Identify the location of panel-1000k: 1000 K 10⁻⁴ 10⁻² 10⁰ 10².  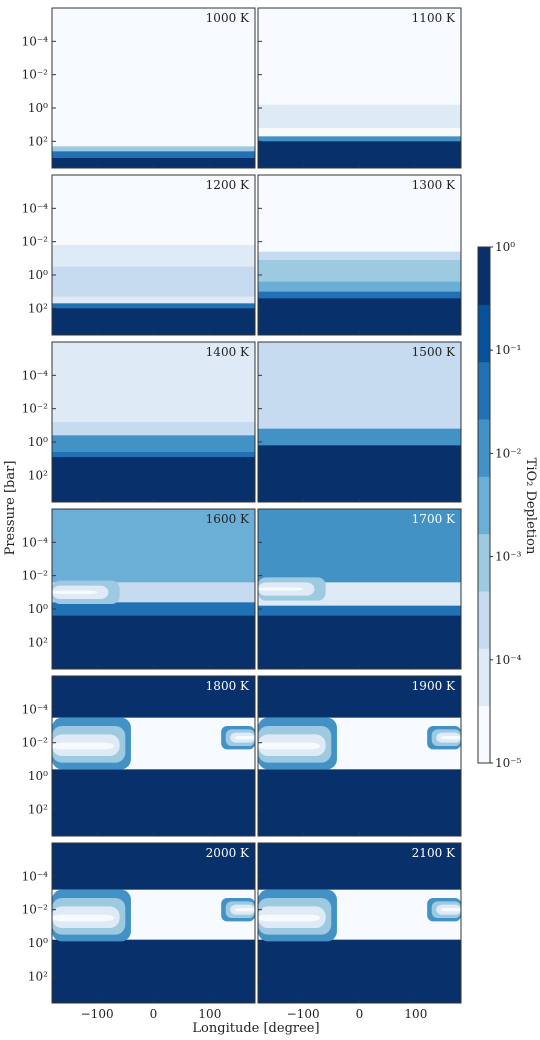
(139, 88).